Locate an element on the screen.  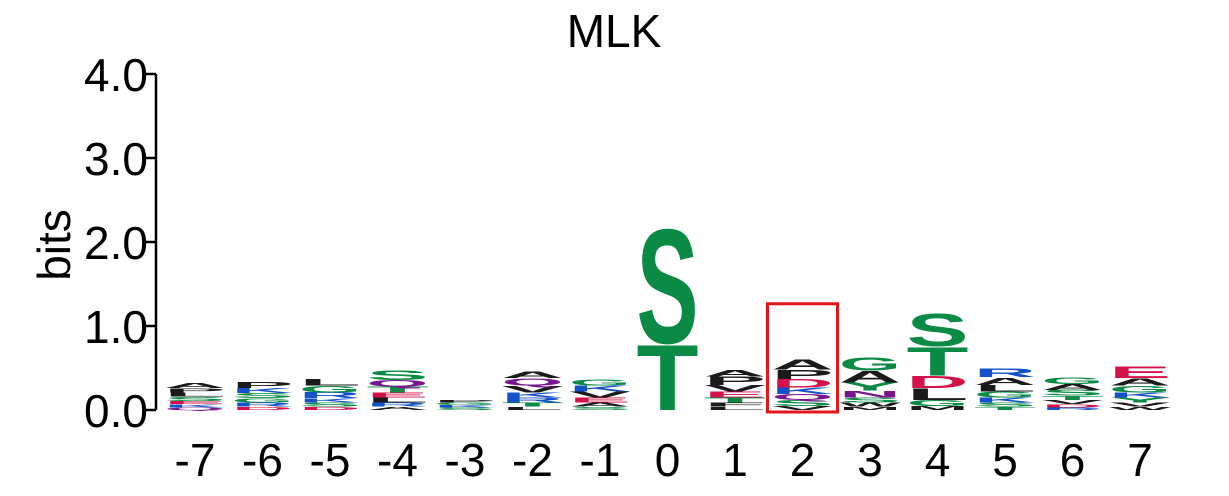
highlight-box is located at coordinates (802, 358).